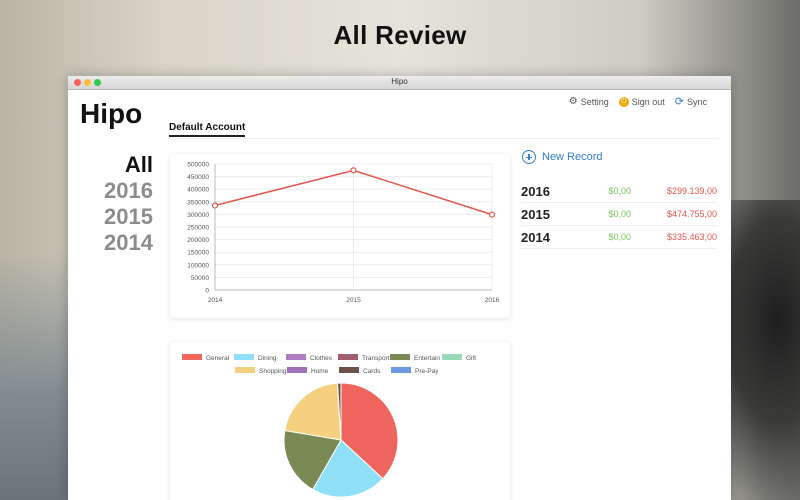 This screenshot has width=800, height=500. I want to click on record-expense: $335.463,00, so click(691, 237).